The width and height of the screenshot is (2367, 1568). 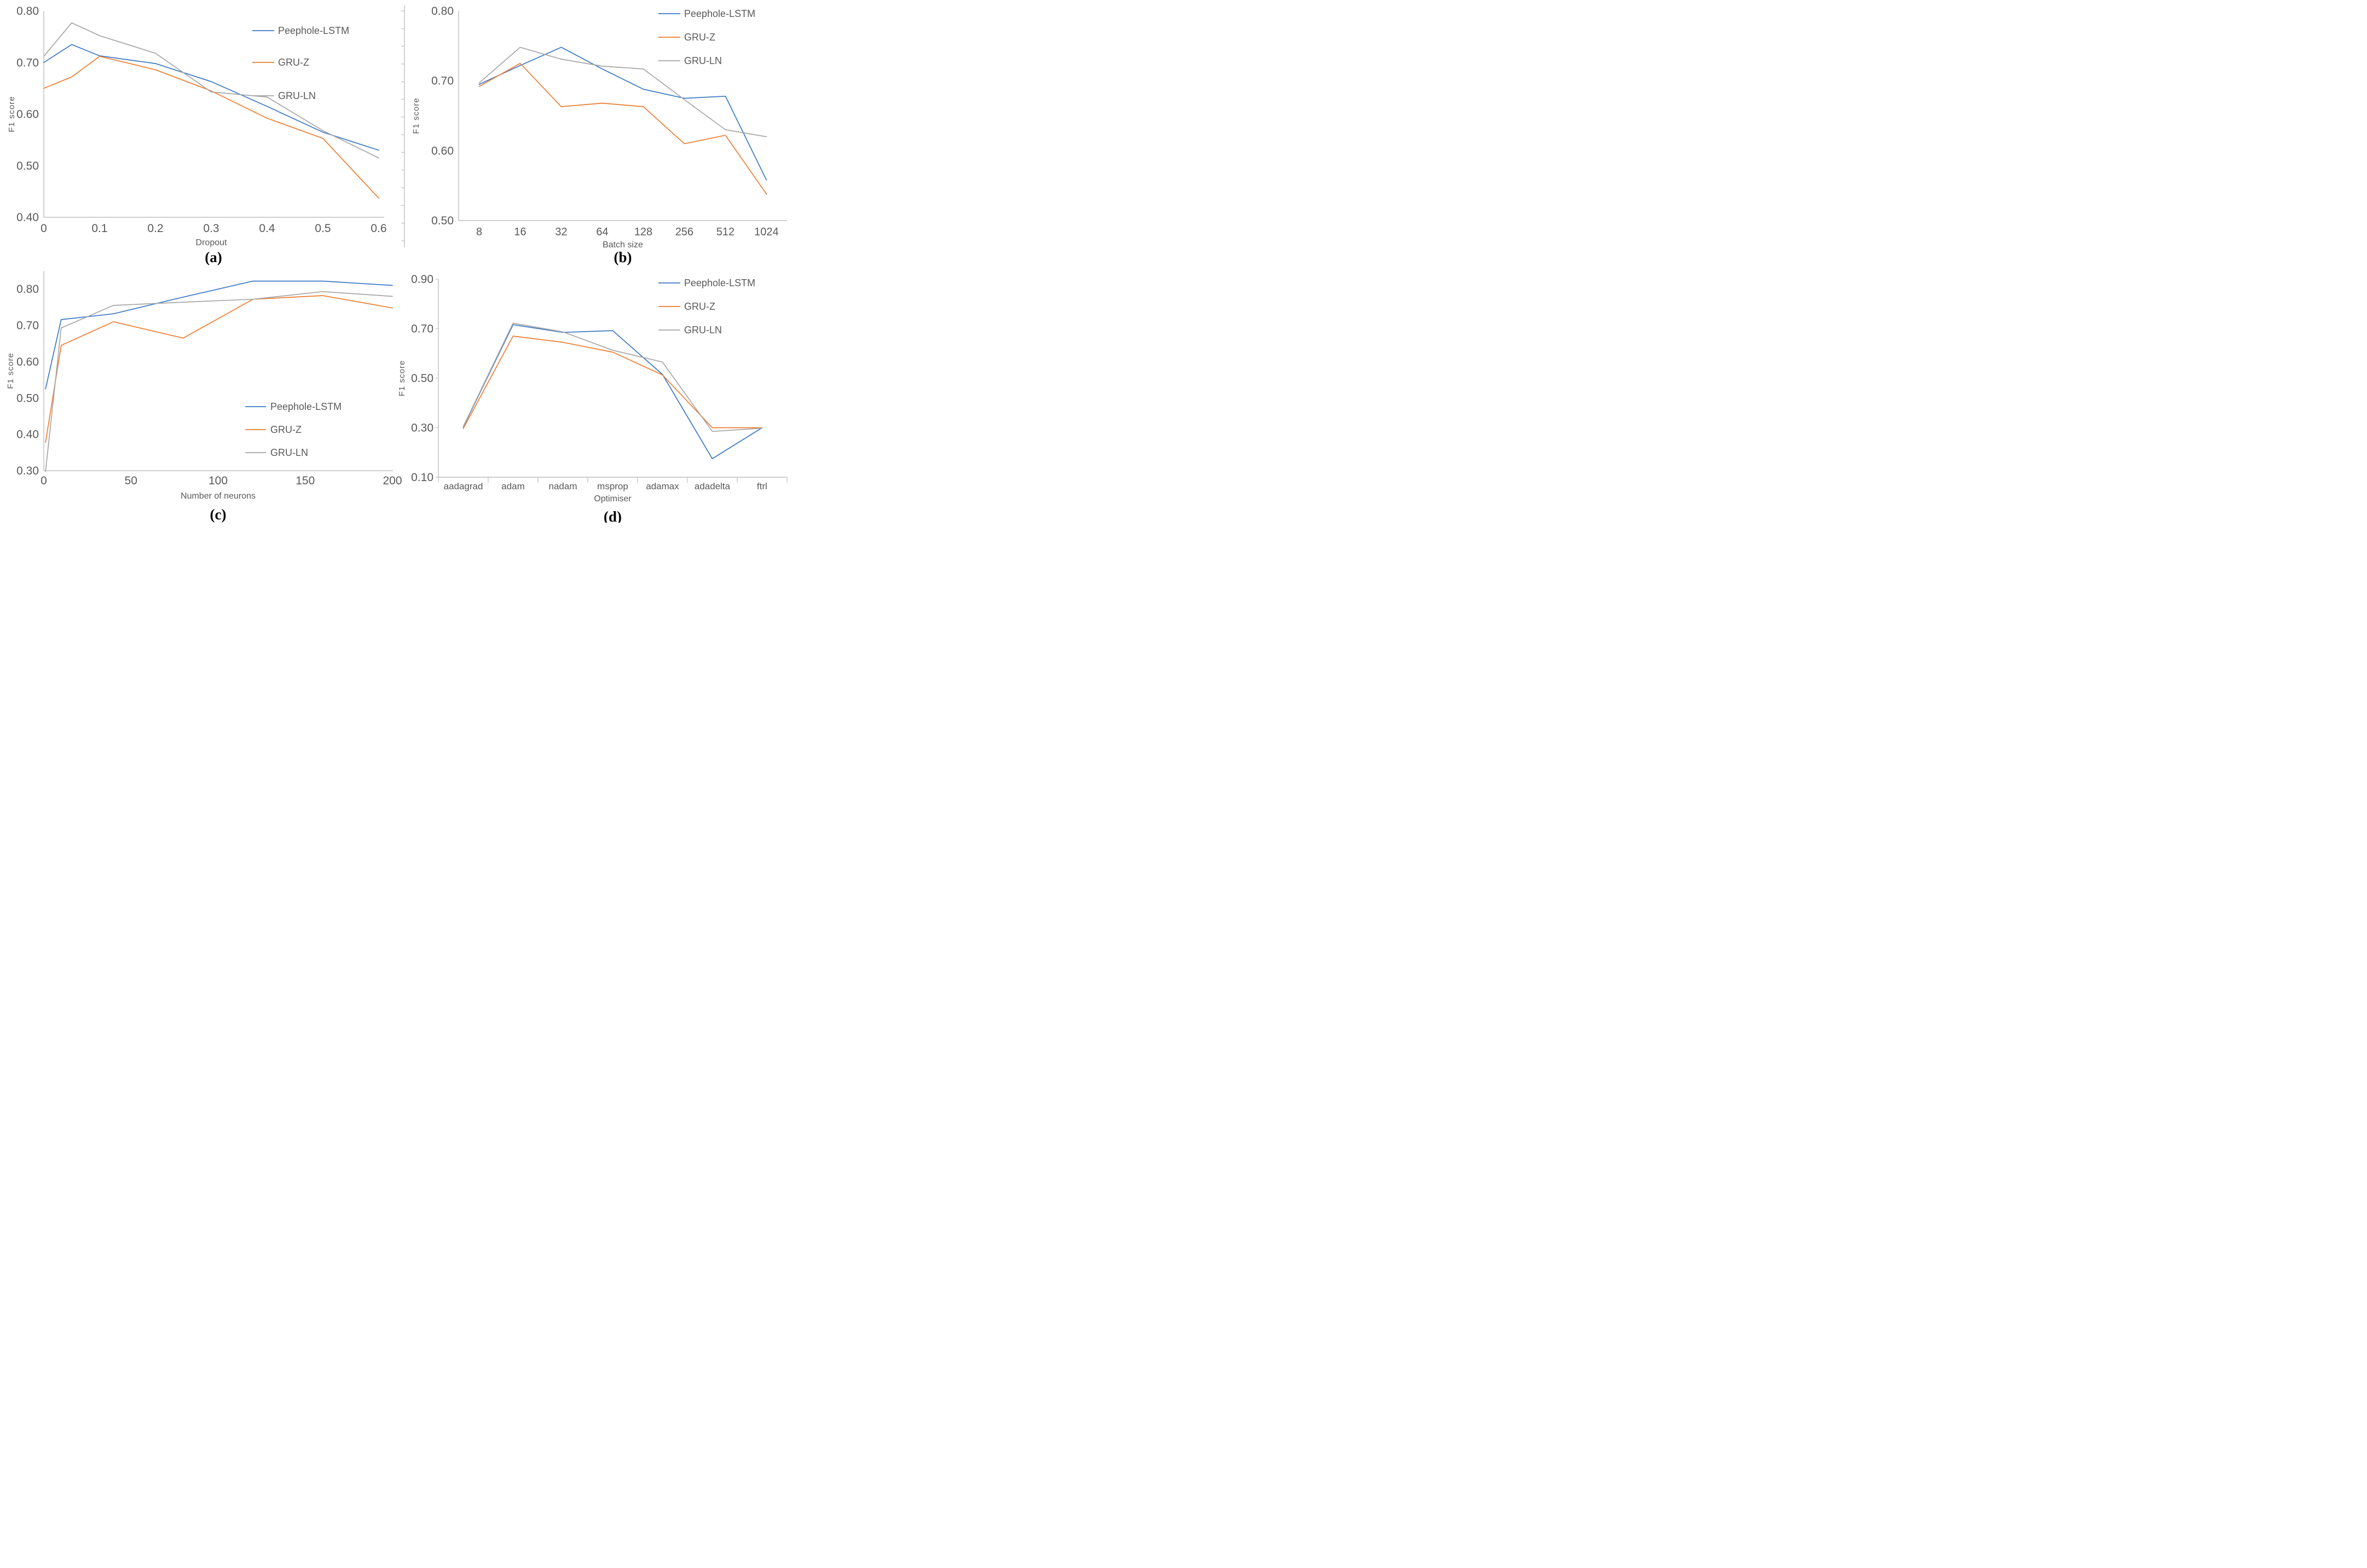 What do you see at coordinates (563, 486) in the screenshot?
I see `svg-text: nadam` at bounding box center [563, 486].